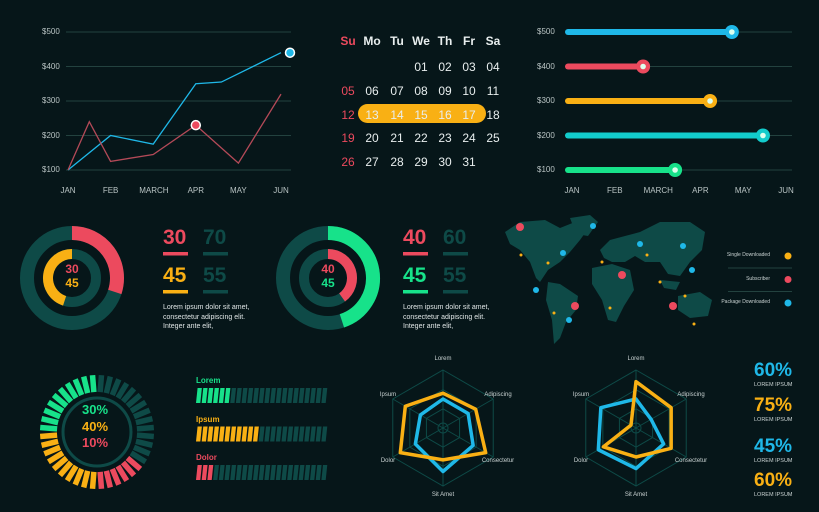 The width and height of the screenshot is (819, 512). Describe the element at coordinates (546, 135) in the screenshot. I see `y-tick-label: $200` at that location.